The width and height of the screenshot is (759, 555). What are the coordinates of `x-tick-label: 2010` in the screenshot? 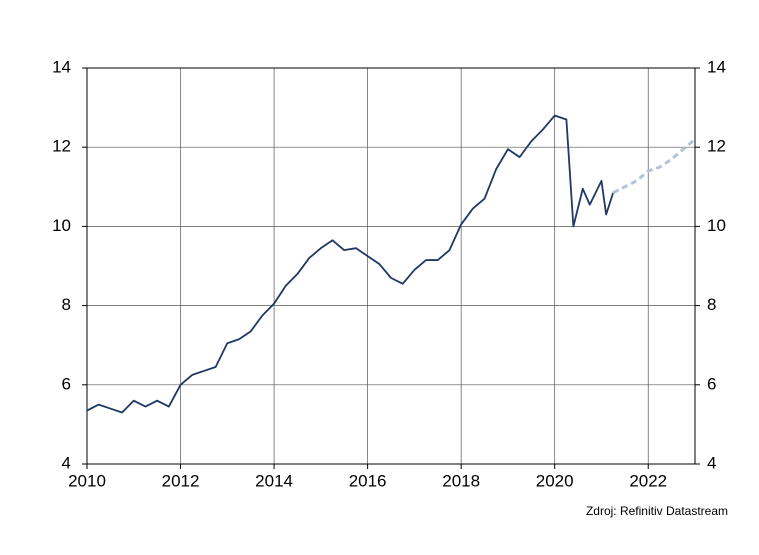 It's located at (87, 480).